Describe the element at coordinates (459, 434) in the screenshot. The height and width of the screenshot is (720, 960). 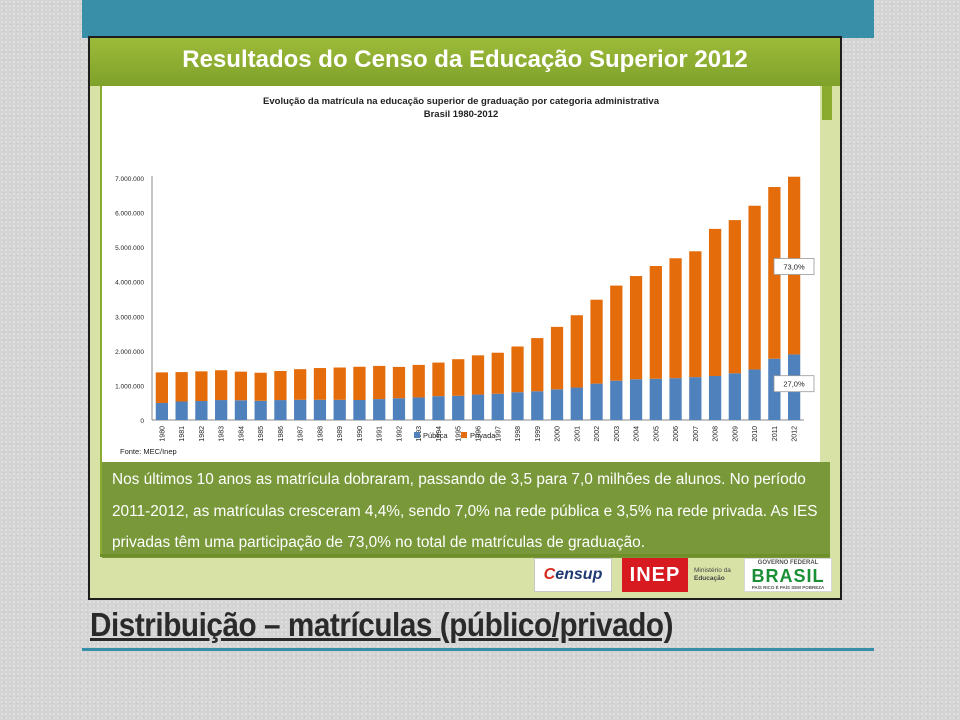
I see `x-tick-label: 1995` at that location.